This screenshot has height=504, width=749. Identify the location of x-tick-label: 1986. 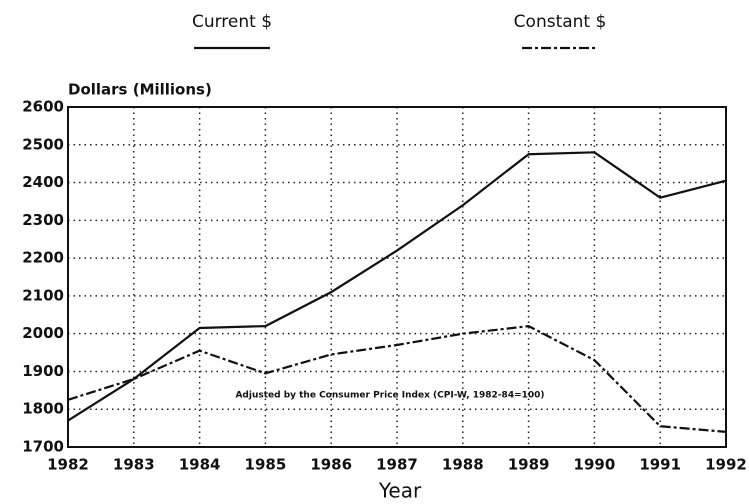
(331, 465).